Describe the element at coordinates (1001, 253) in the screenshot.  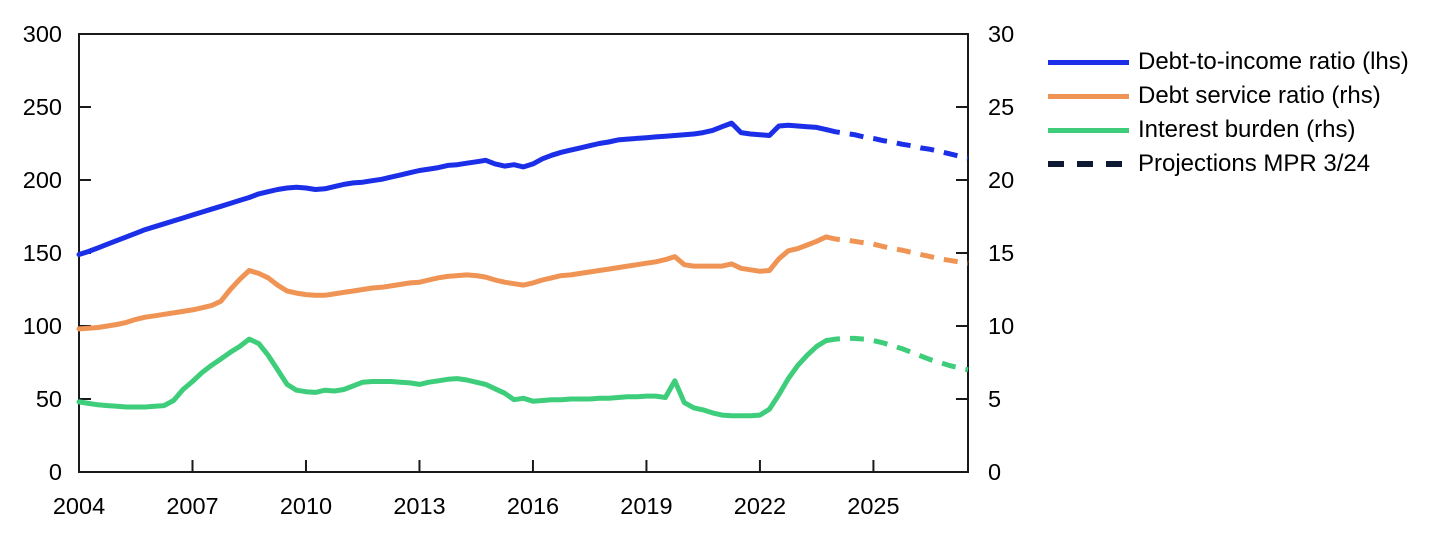
I see `right-axis-tick-label: 15` at that location.